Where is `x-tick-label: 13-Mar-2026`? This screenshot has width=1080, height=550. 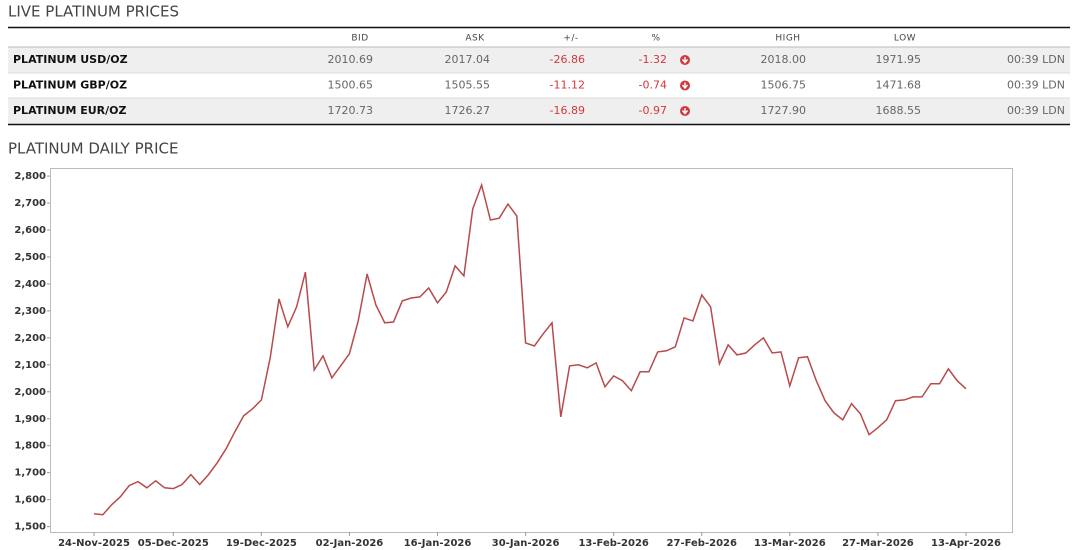 x-tick-label: 13-Mar-2026 is located at coordinates (790, 543).